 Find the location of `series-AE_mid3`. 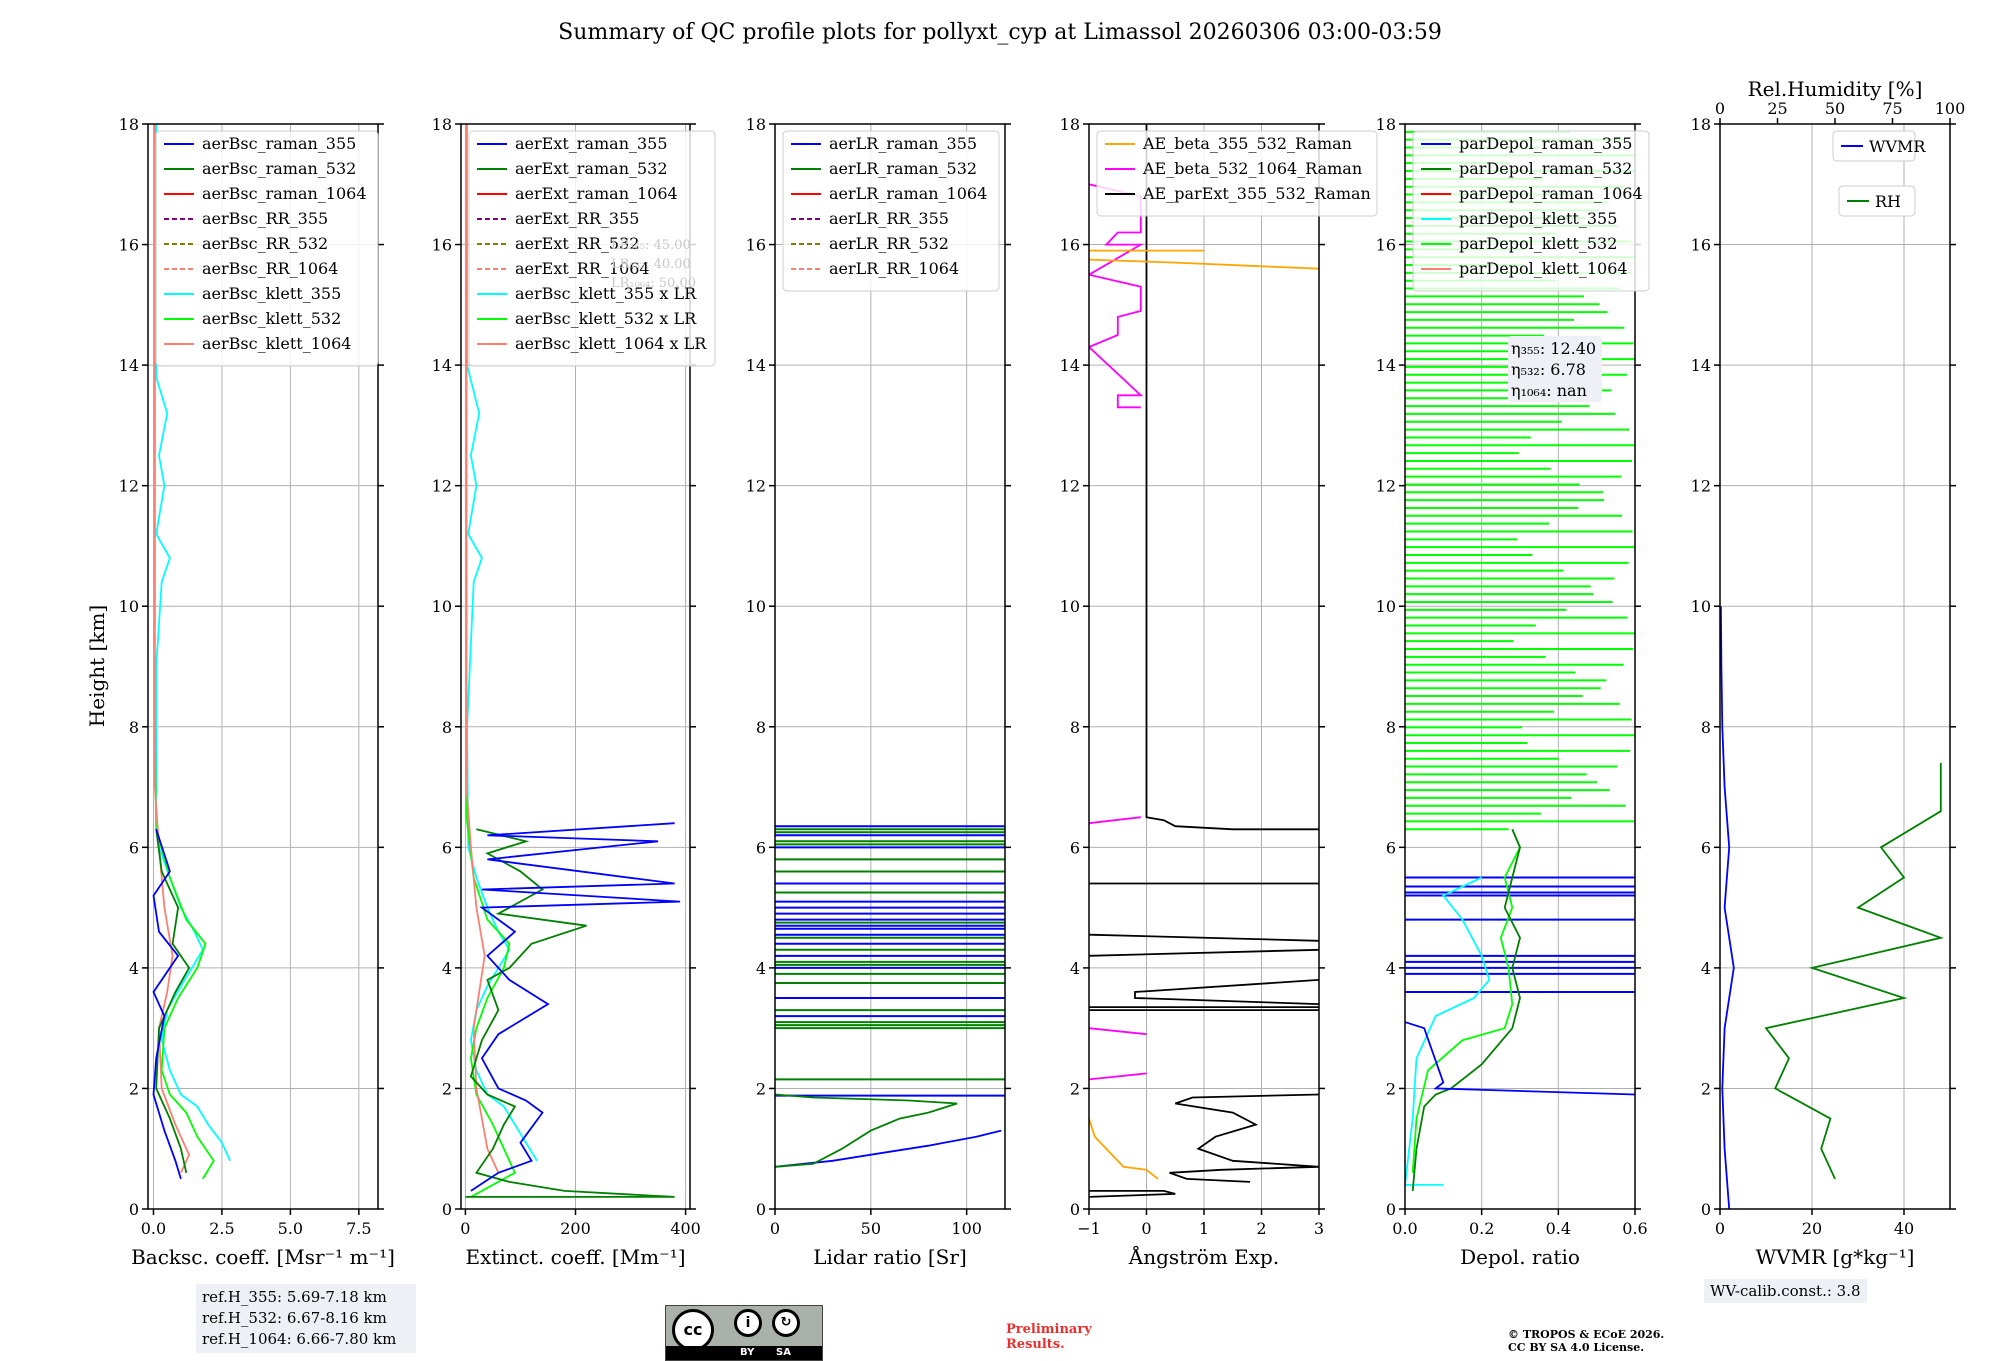

series-AE_mid3 is located at coordinates (1226, 992).